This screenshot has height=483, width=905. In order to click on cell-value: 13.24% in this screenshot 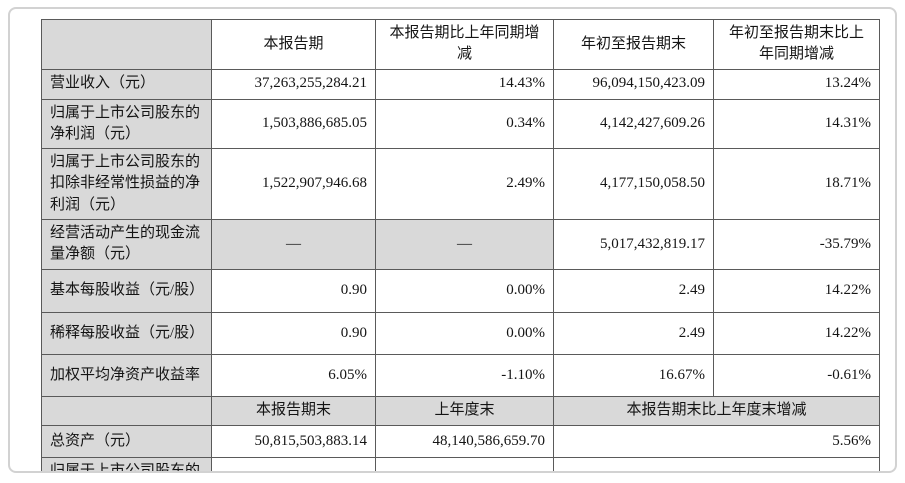, I will do `click(796, 84)`.